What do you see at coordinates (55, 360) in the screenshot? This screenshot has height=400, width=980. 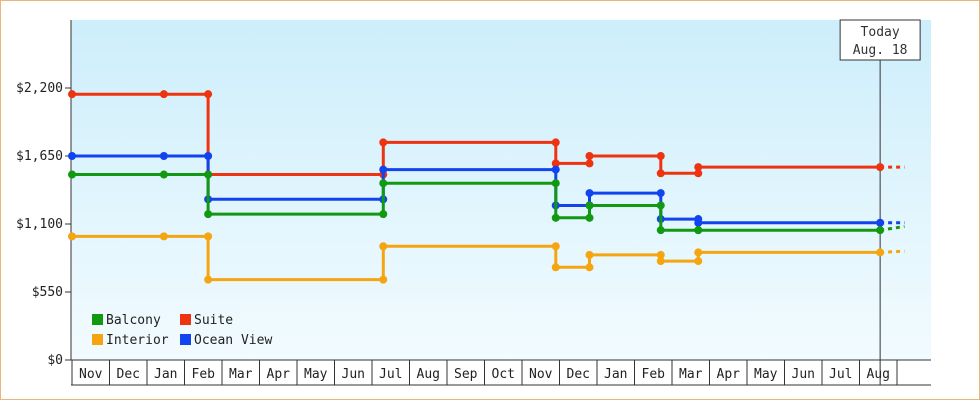 I see `y-tick-label: $0` at bounding box center [55, 360].